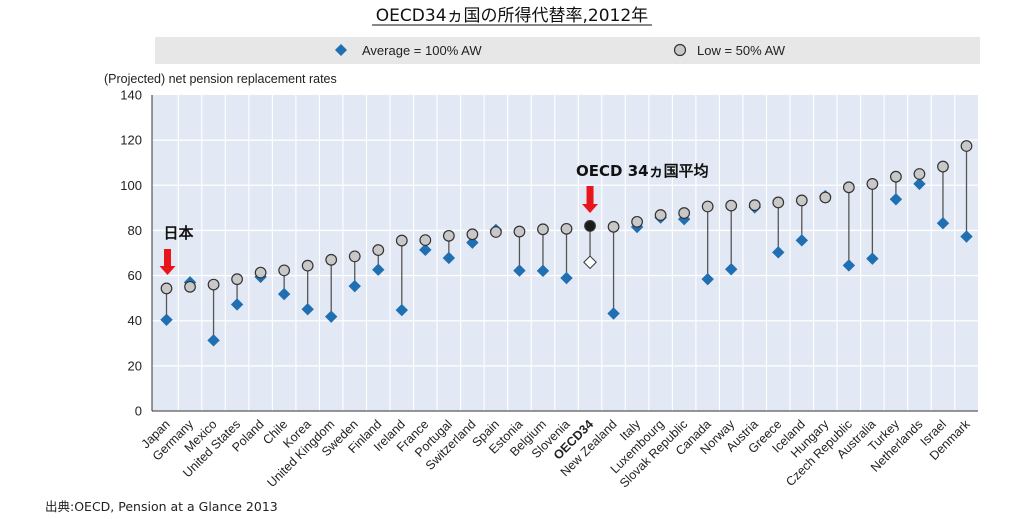 This screenshot has width=1024, height=519. I want to click on average-point-greece, so click(778, 252).